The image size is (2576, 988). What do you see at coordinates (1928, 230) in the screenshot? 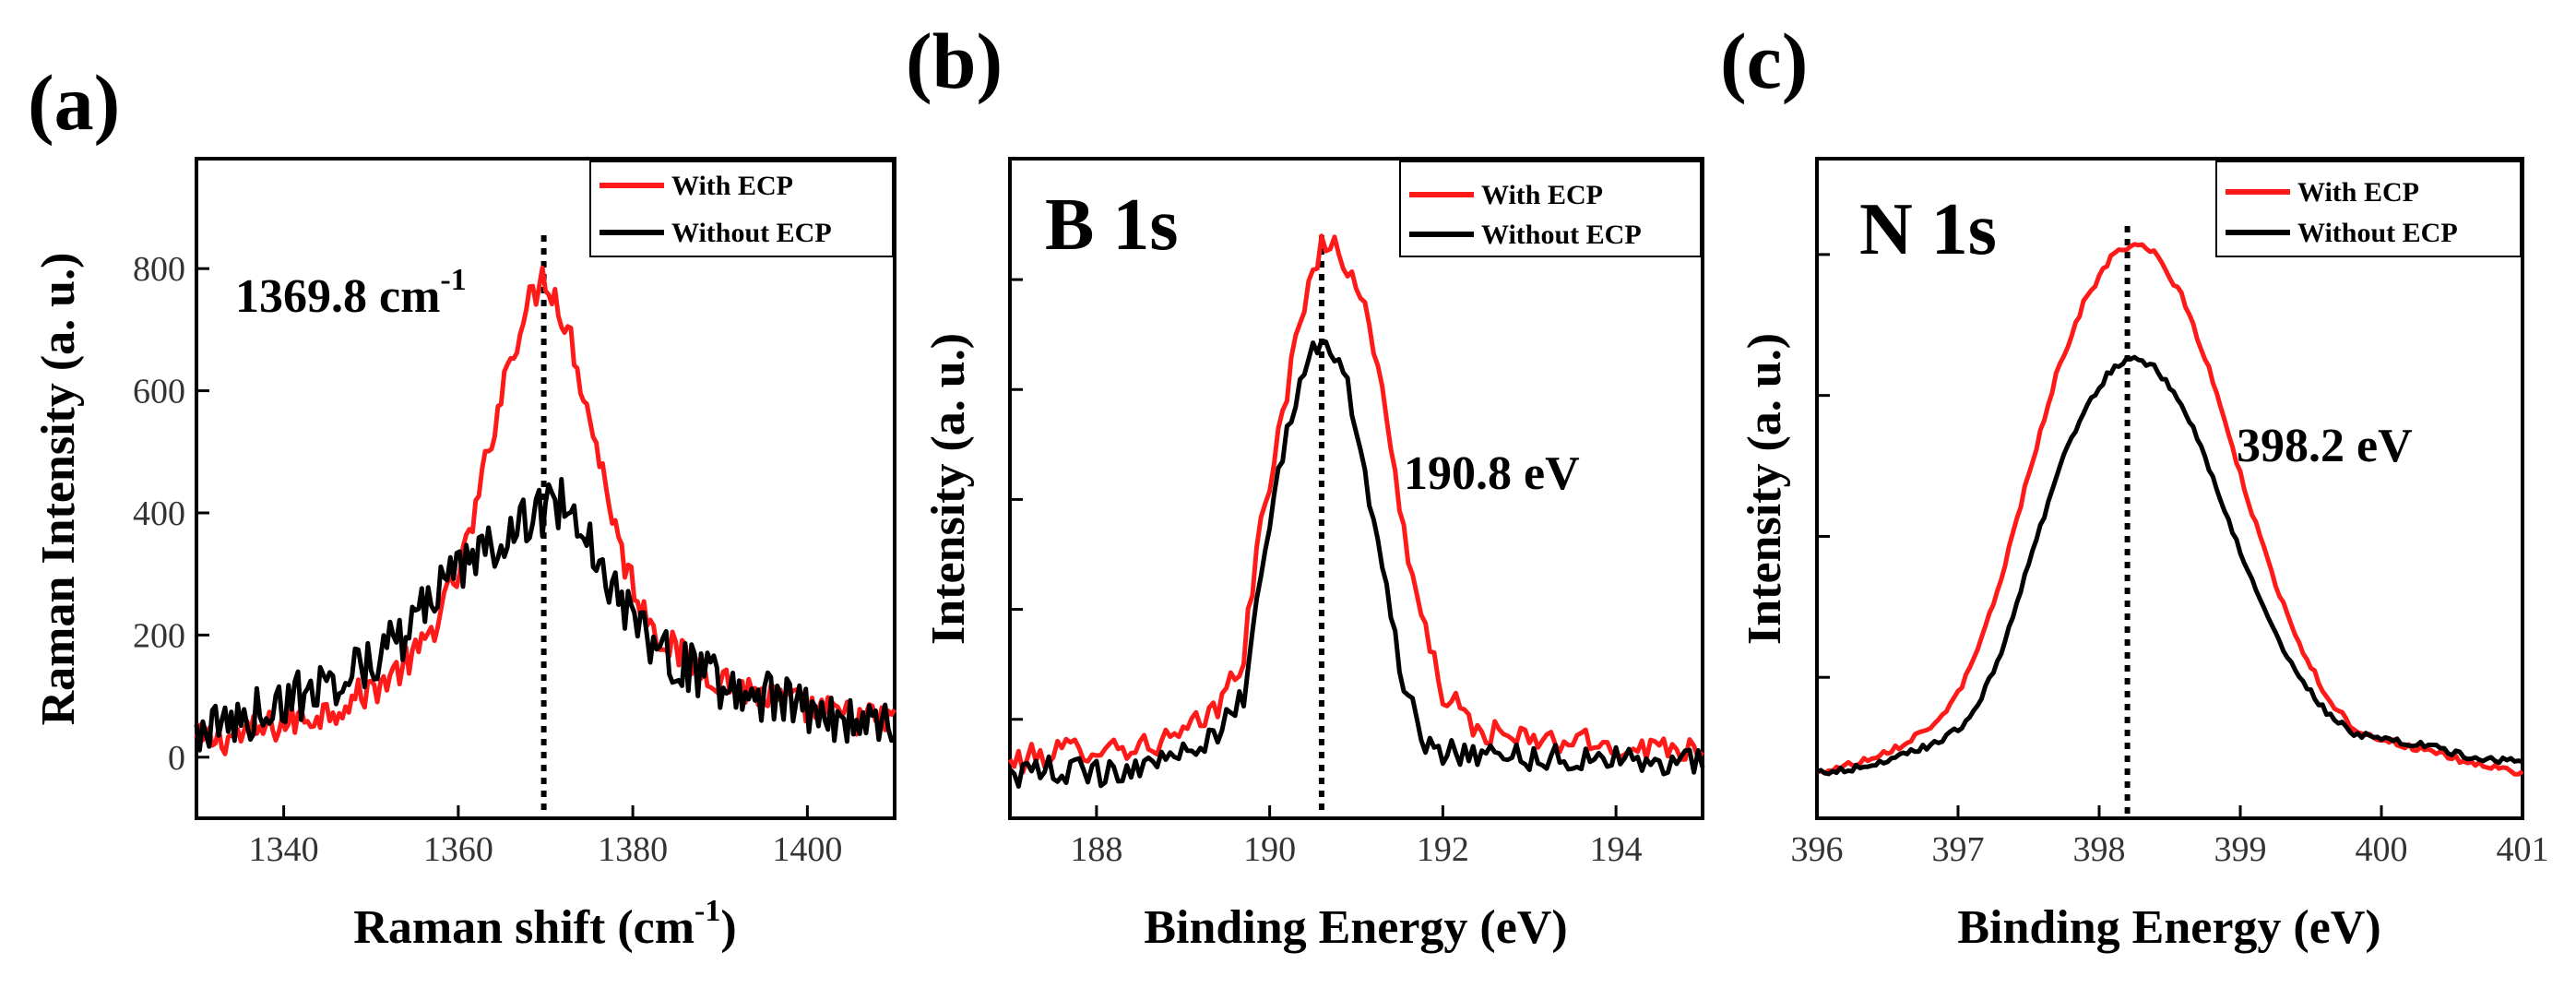
I see `element-label-c: N 1s` at bounding box center [1928, 230].